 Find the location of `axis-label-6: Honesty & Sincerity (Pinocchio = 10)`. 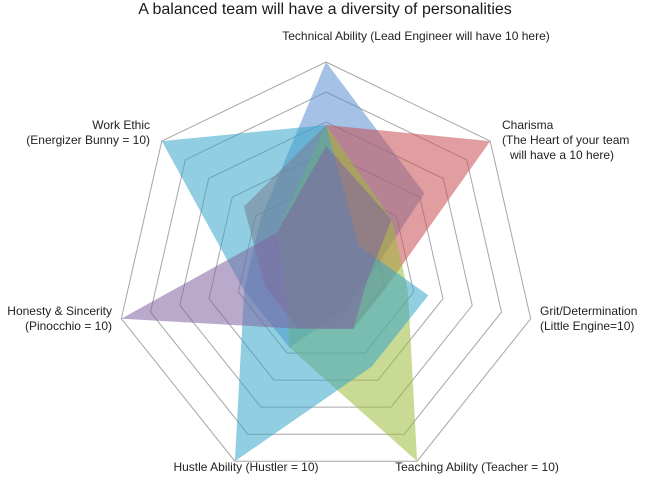

axis-label-6: Honesty & Sincerity (Pinocchio = 10) is located at coordinates (59, 318).